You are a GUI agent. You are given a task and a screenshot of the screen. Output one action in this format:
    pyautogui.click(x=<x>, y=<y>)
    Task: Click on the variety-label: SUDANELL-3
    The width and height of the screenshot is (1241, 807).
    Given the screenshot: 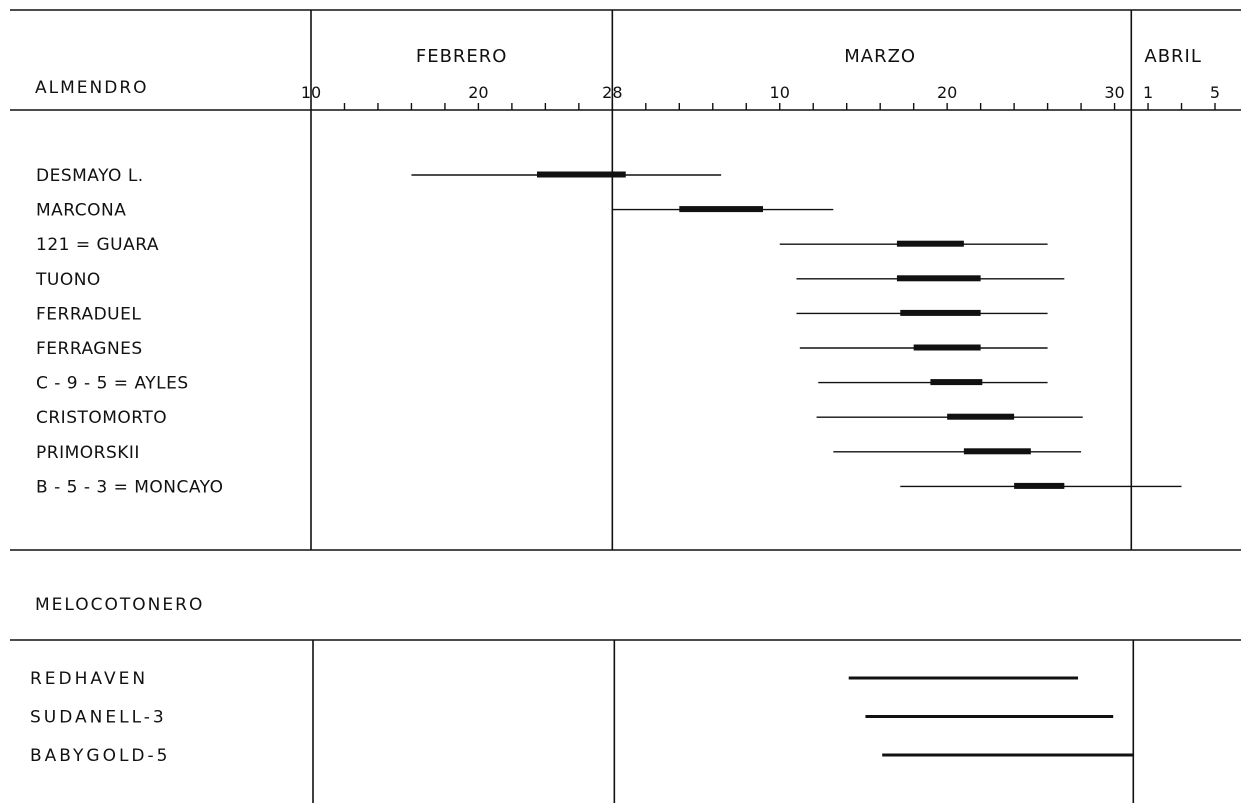 What is the action you would take?
    pyautogui.click(x=98, y=718)
    